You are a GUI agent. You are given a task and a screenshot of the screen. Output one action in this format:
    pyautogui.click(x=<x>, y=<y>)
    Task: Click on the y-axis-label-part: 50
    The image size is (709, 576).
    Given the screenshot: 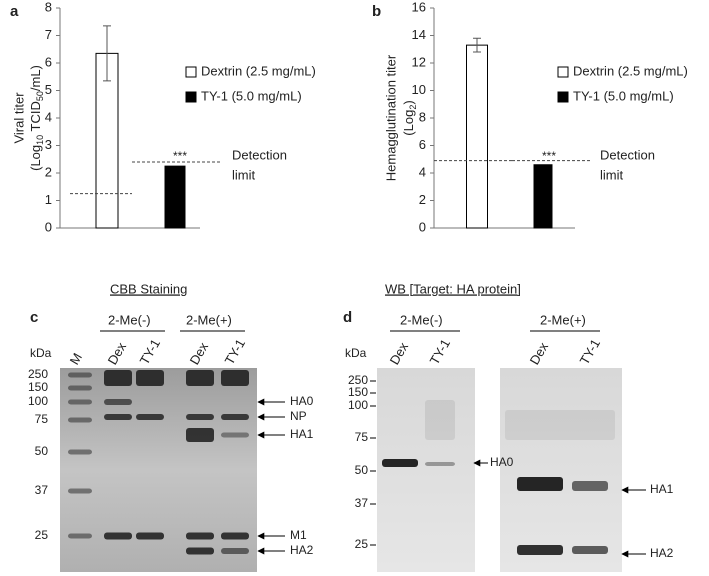 What is the action you would take?
    pyautogui.click(x=40, y=96)
    